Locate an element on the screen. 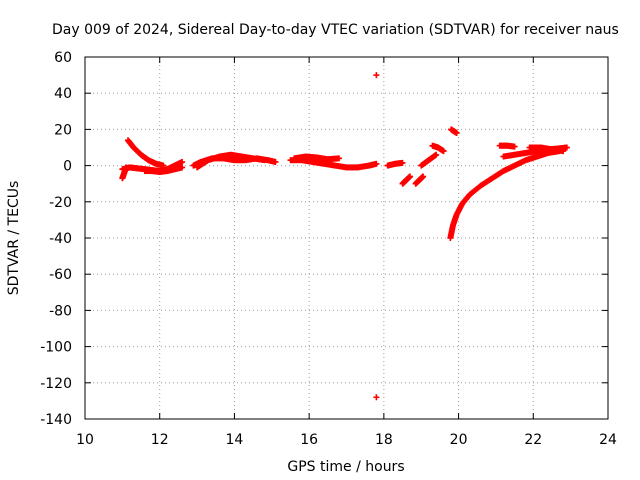 The width and height of the screenshot is (640, 480). y-axis-label: SDTVAR / TECUs is located at coordinates (14, 238).